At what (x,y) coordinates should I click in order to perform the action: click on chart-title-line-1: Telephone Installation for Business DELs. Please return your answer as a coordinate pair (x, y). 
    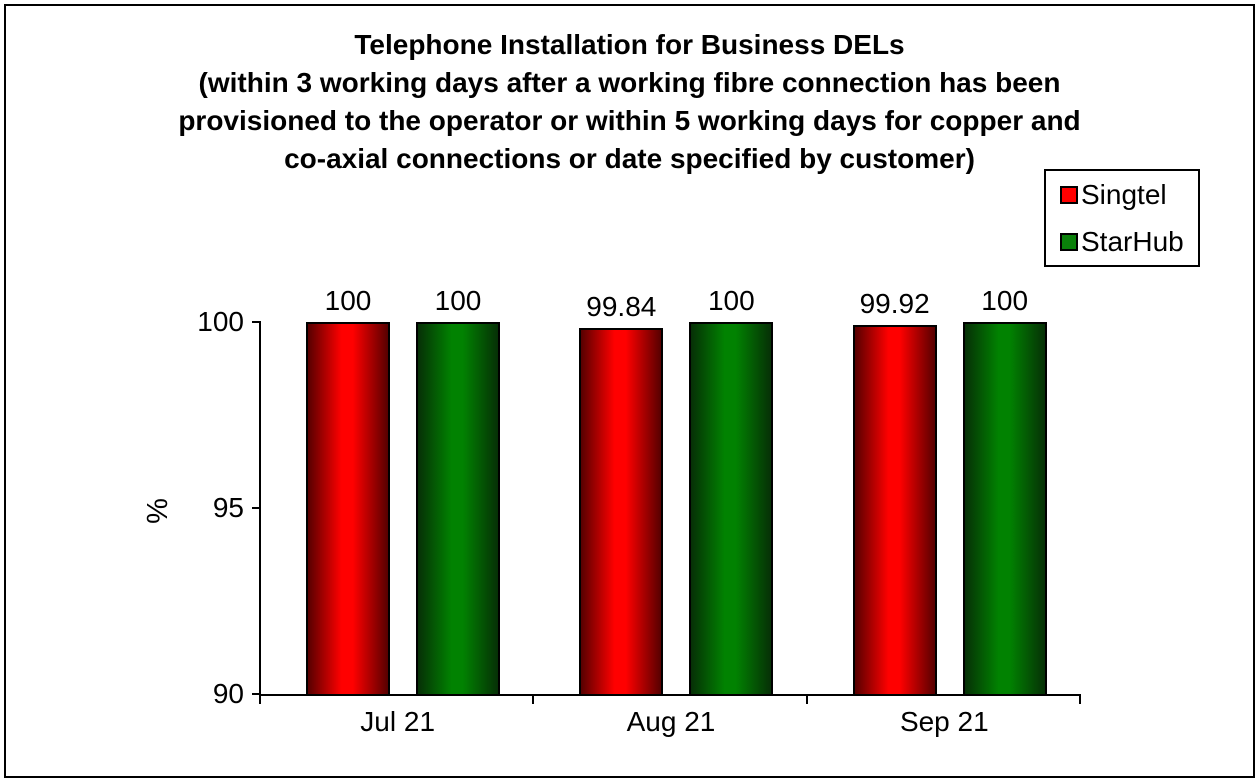
    Looking at the image, I should click on (629, 44).